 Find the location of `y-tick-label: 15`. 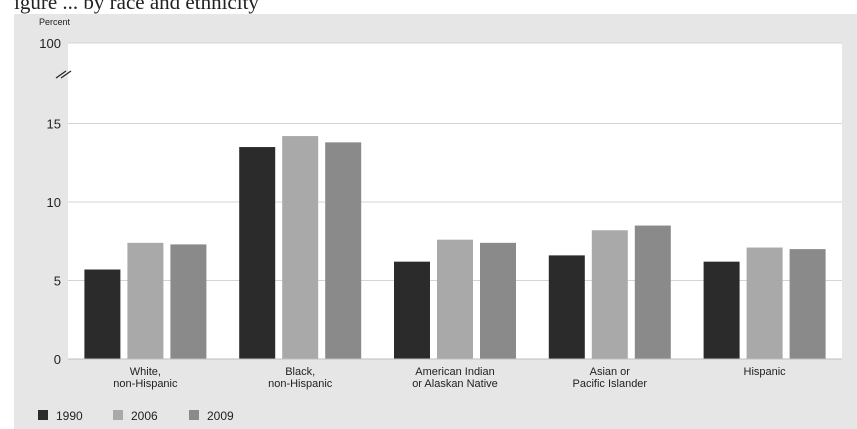

y-tick-label: 15 is located at coordinates (54, 124).